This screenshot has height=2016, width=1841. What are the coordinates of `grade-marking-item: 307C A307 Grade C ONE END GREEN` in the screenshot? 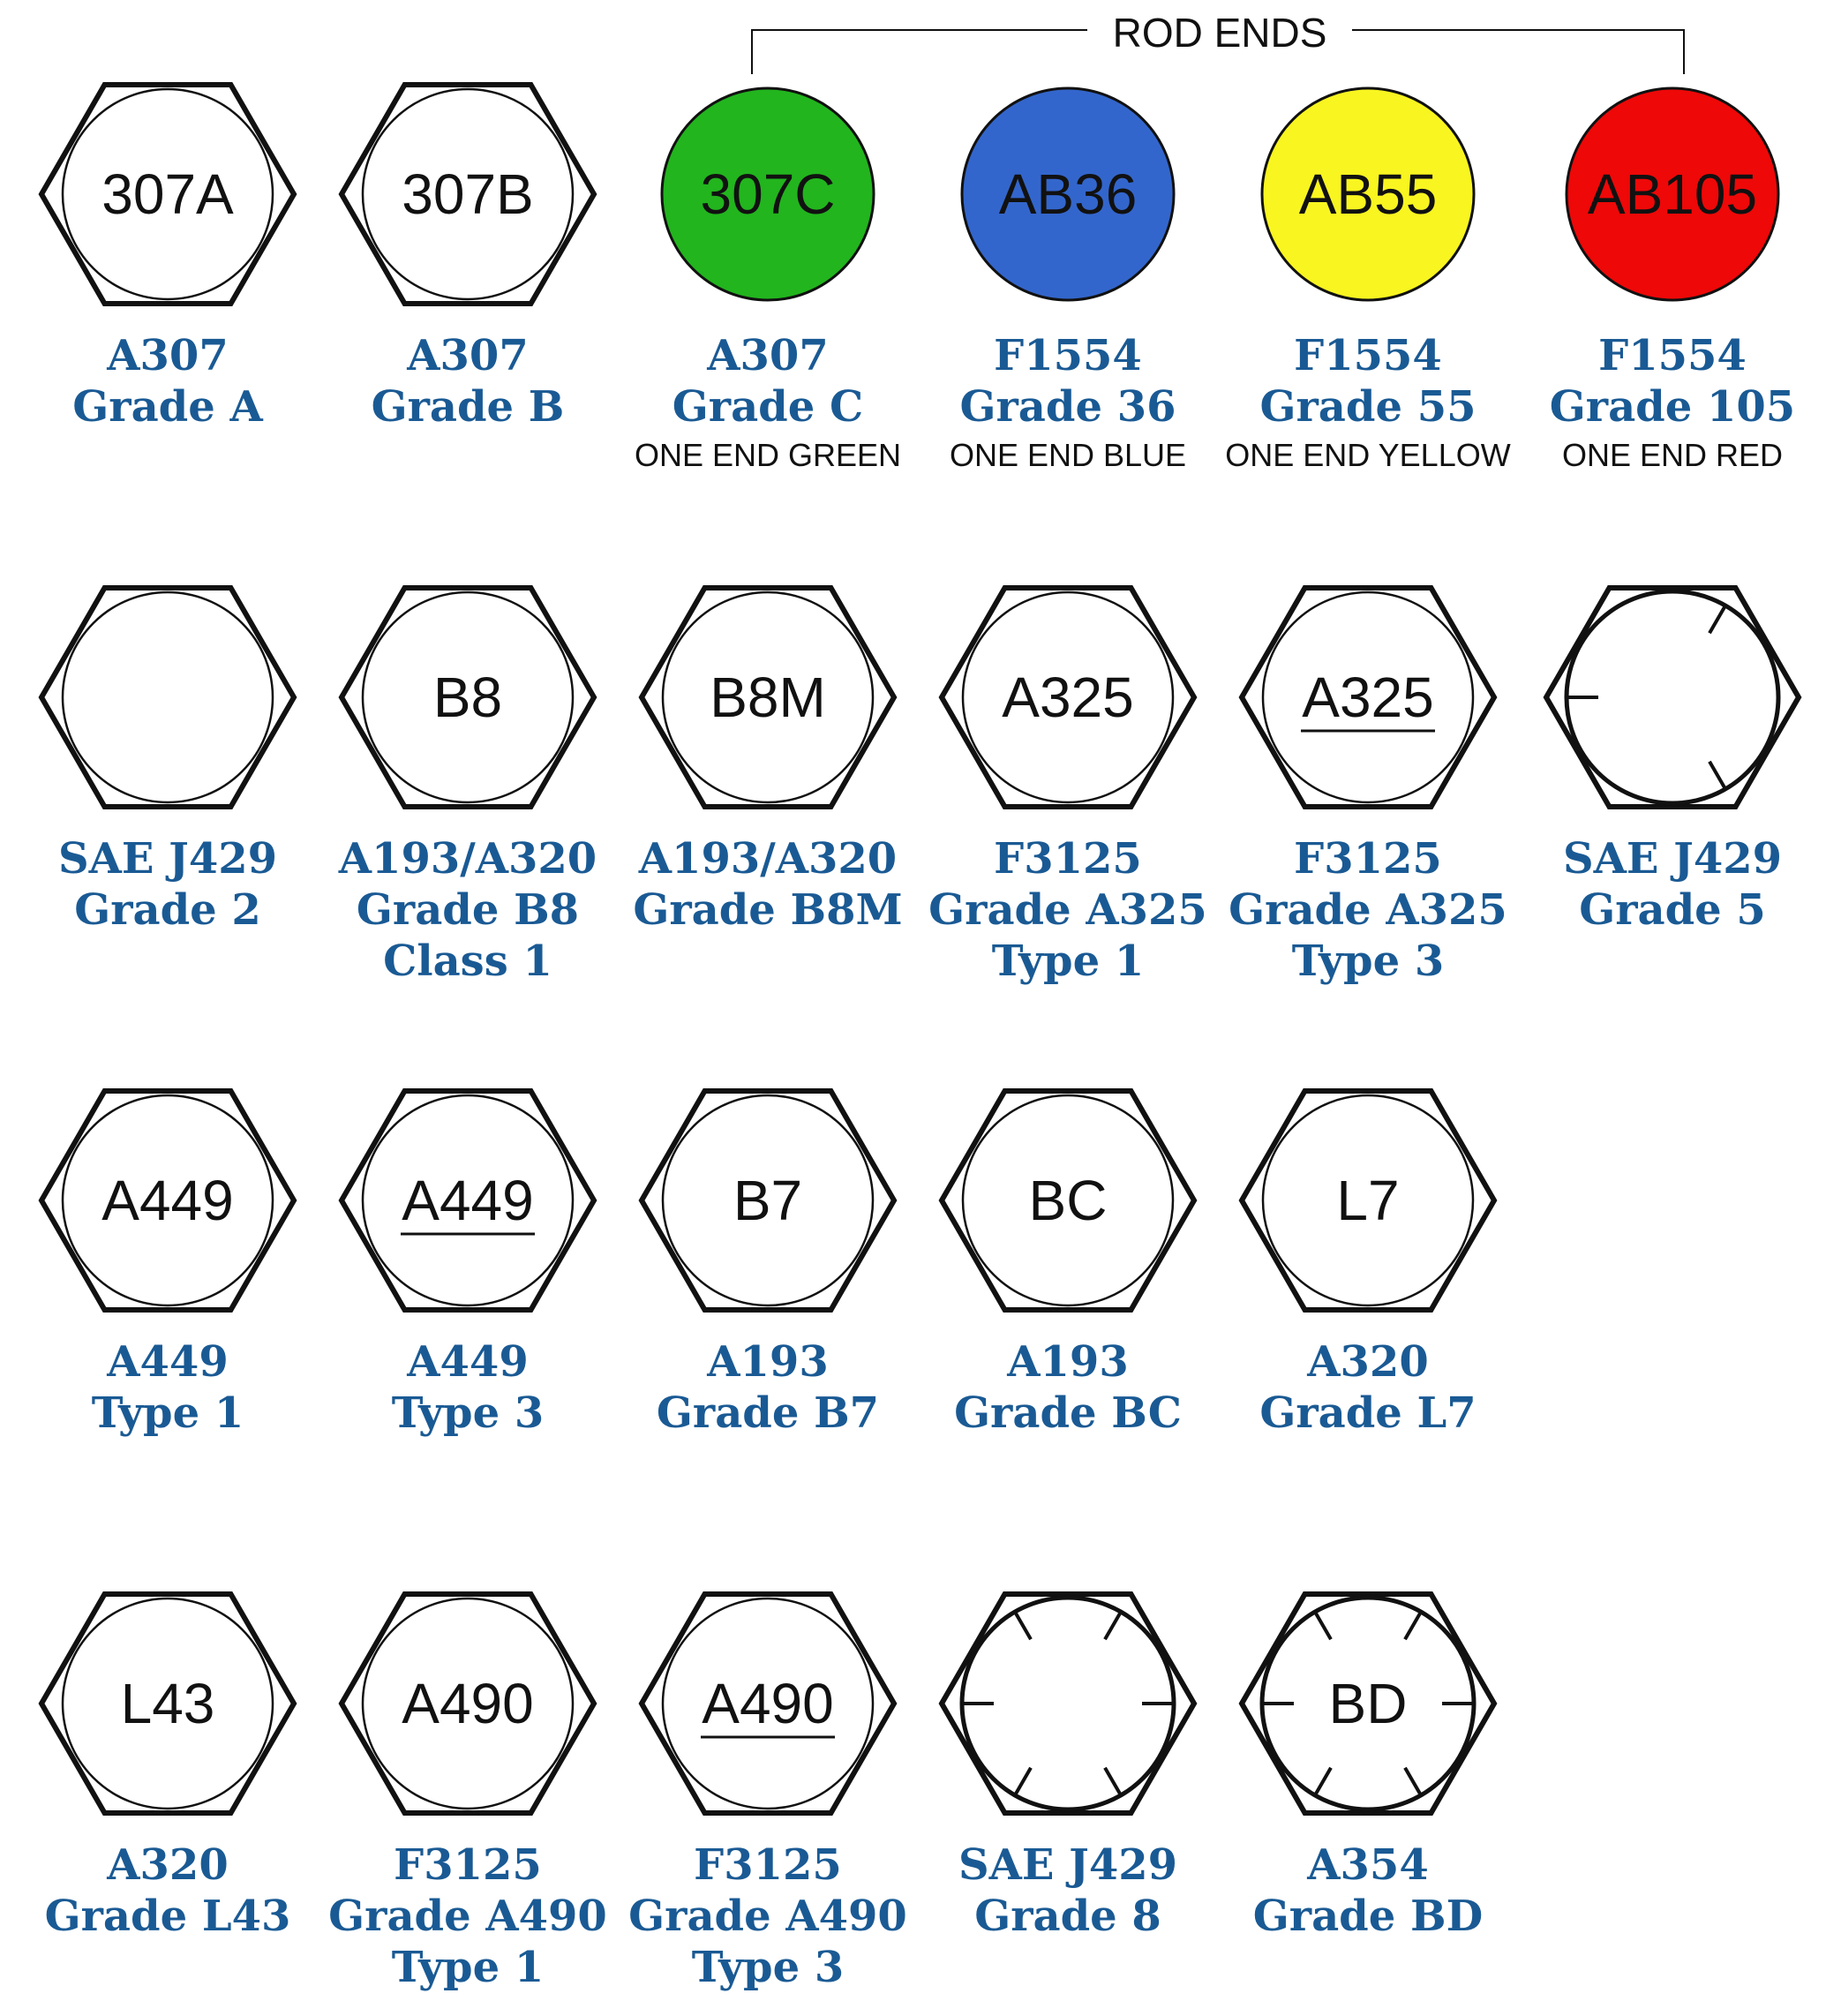 It's located at (768, 277).